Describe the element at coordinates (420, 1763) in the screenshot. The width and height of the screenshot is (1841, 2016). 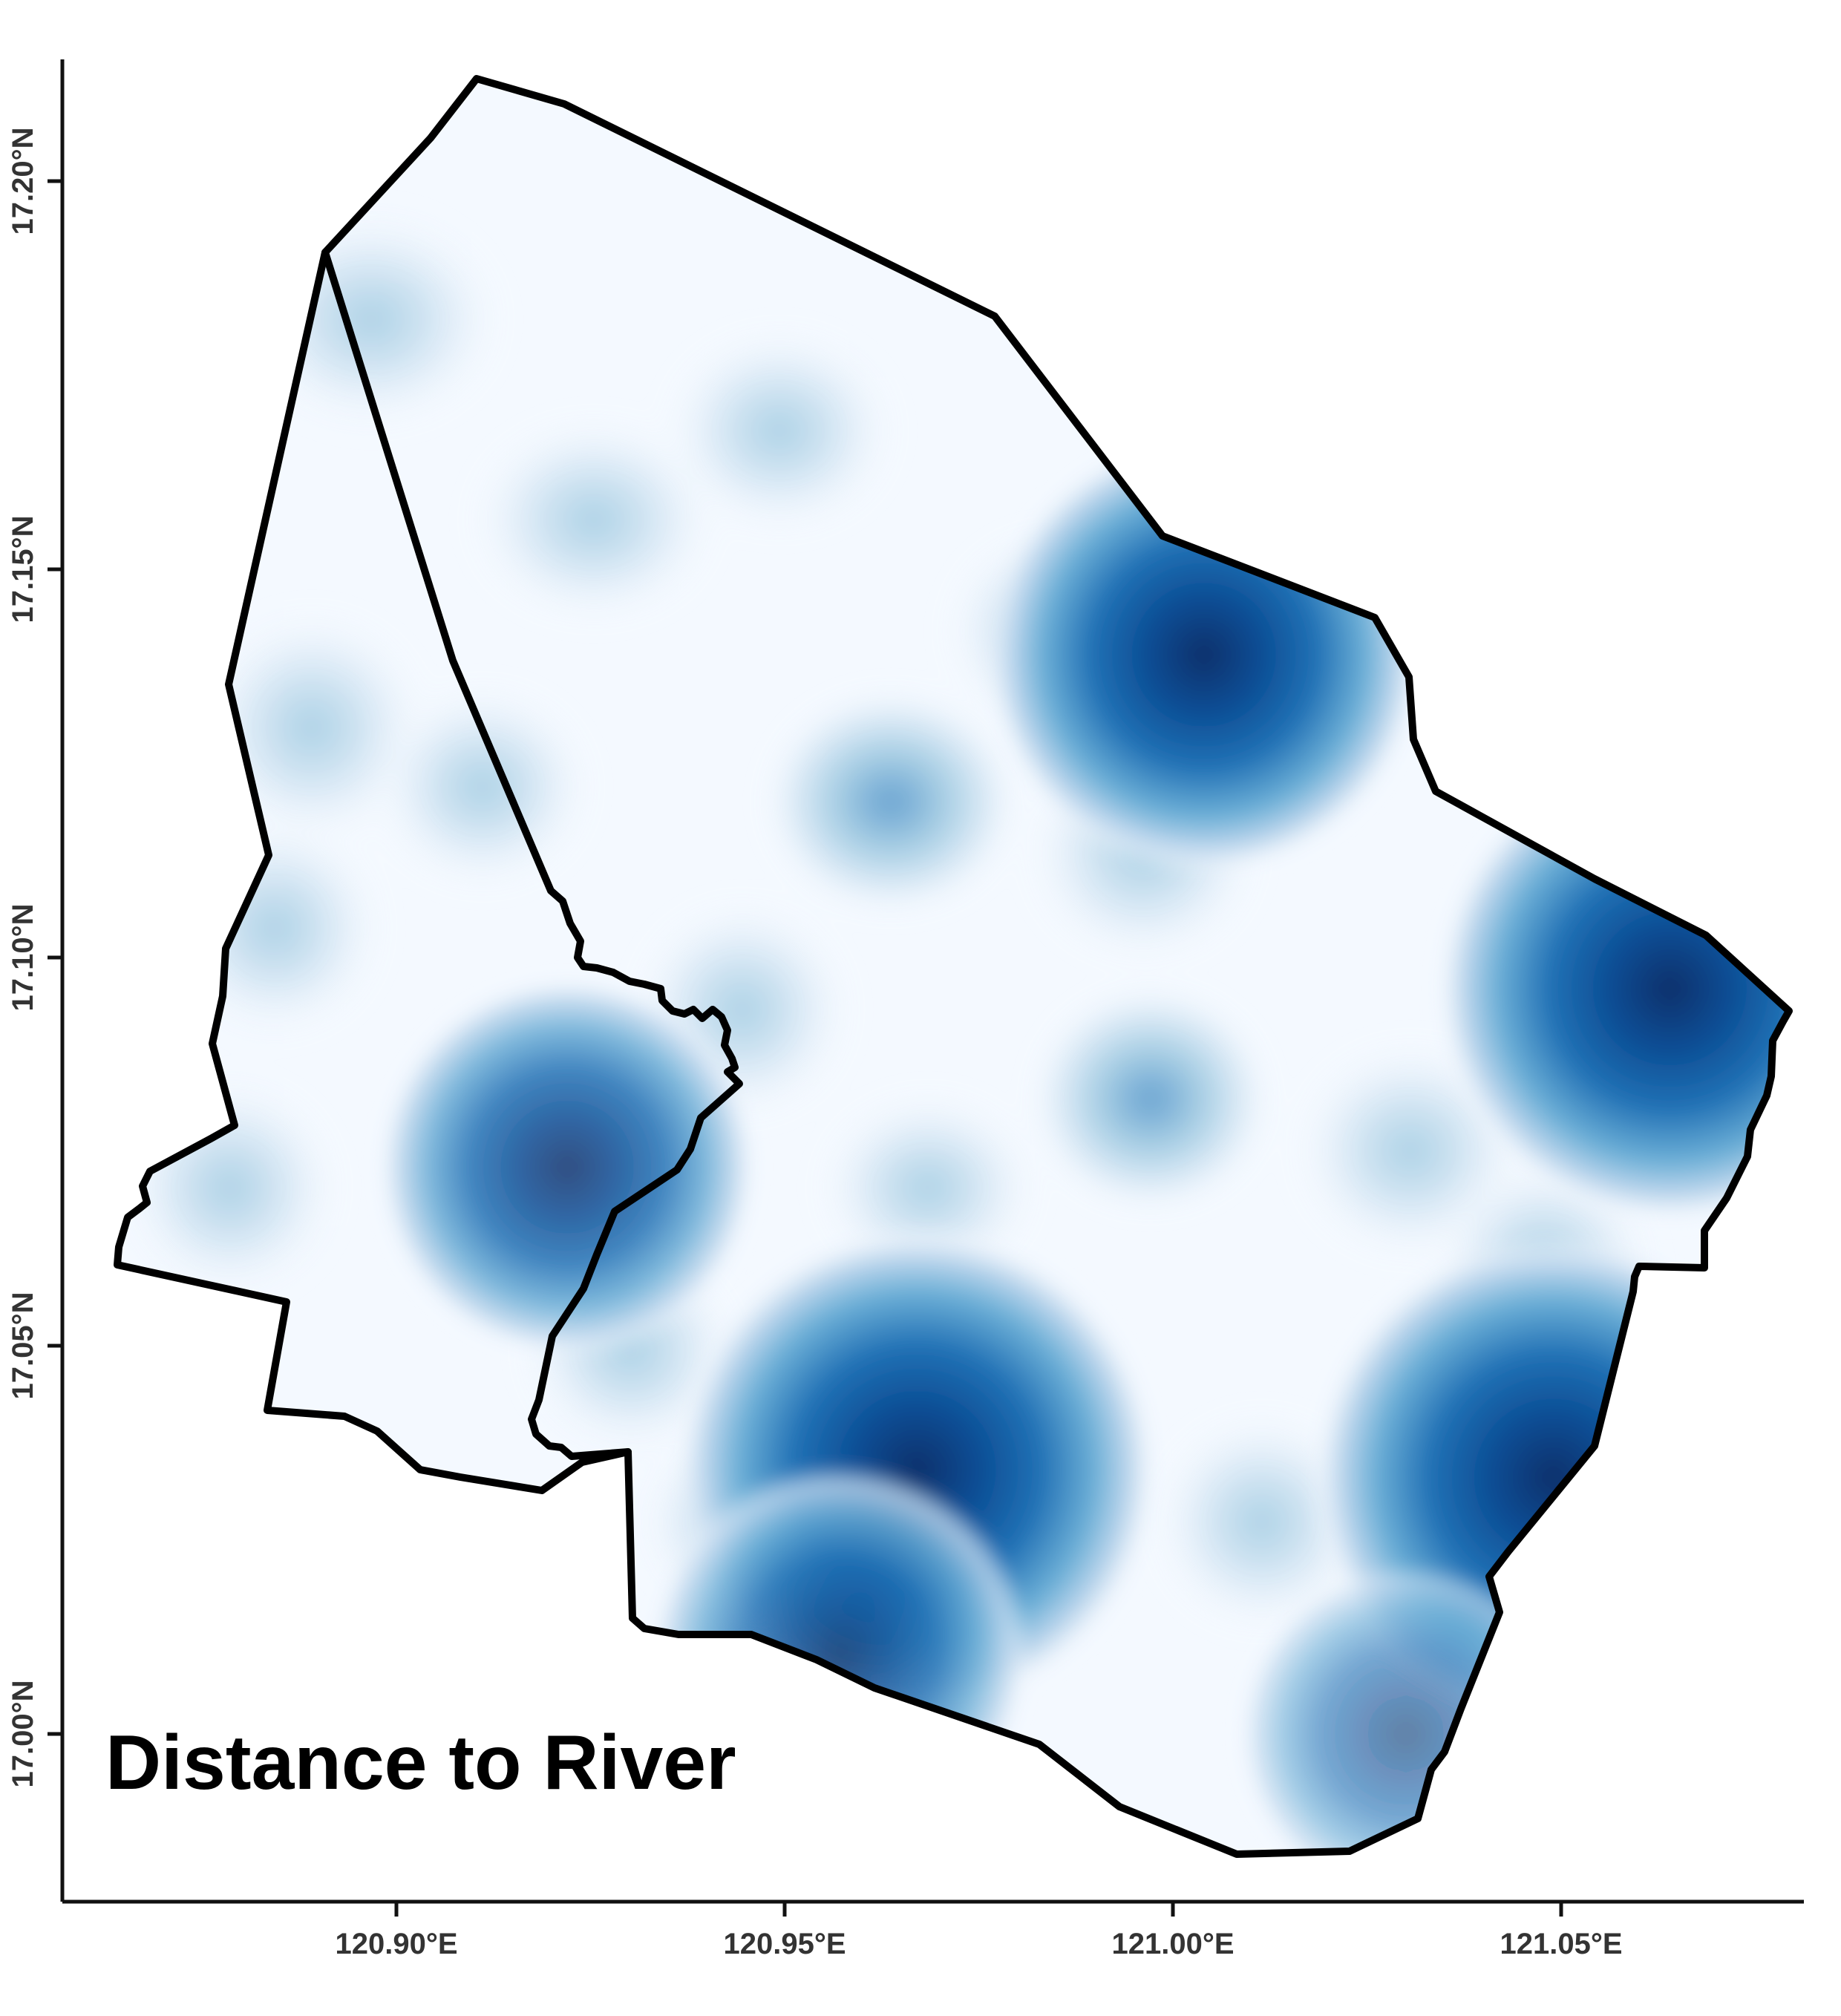
I see `map-title: Distance to River` at that location.